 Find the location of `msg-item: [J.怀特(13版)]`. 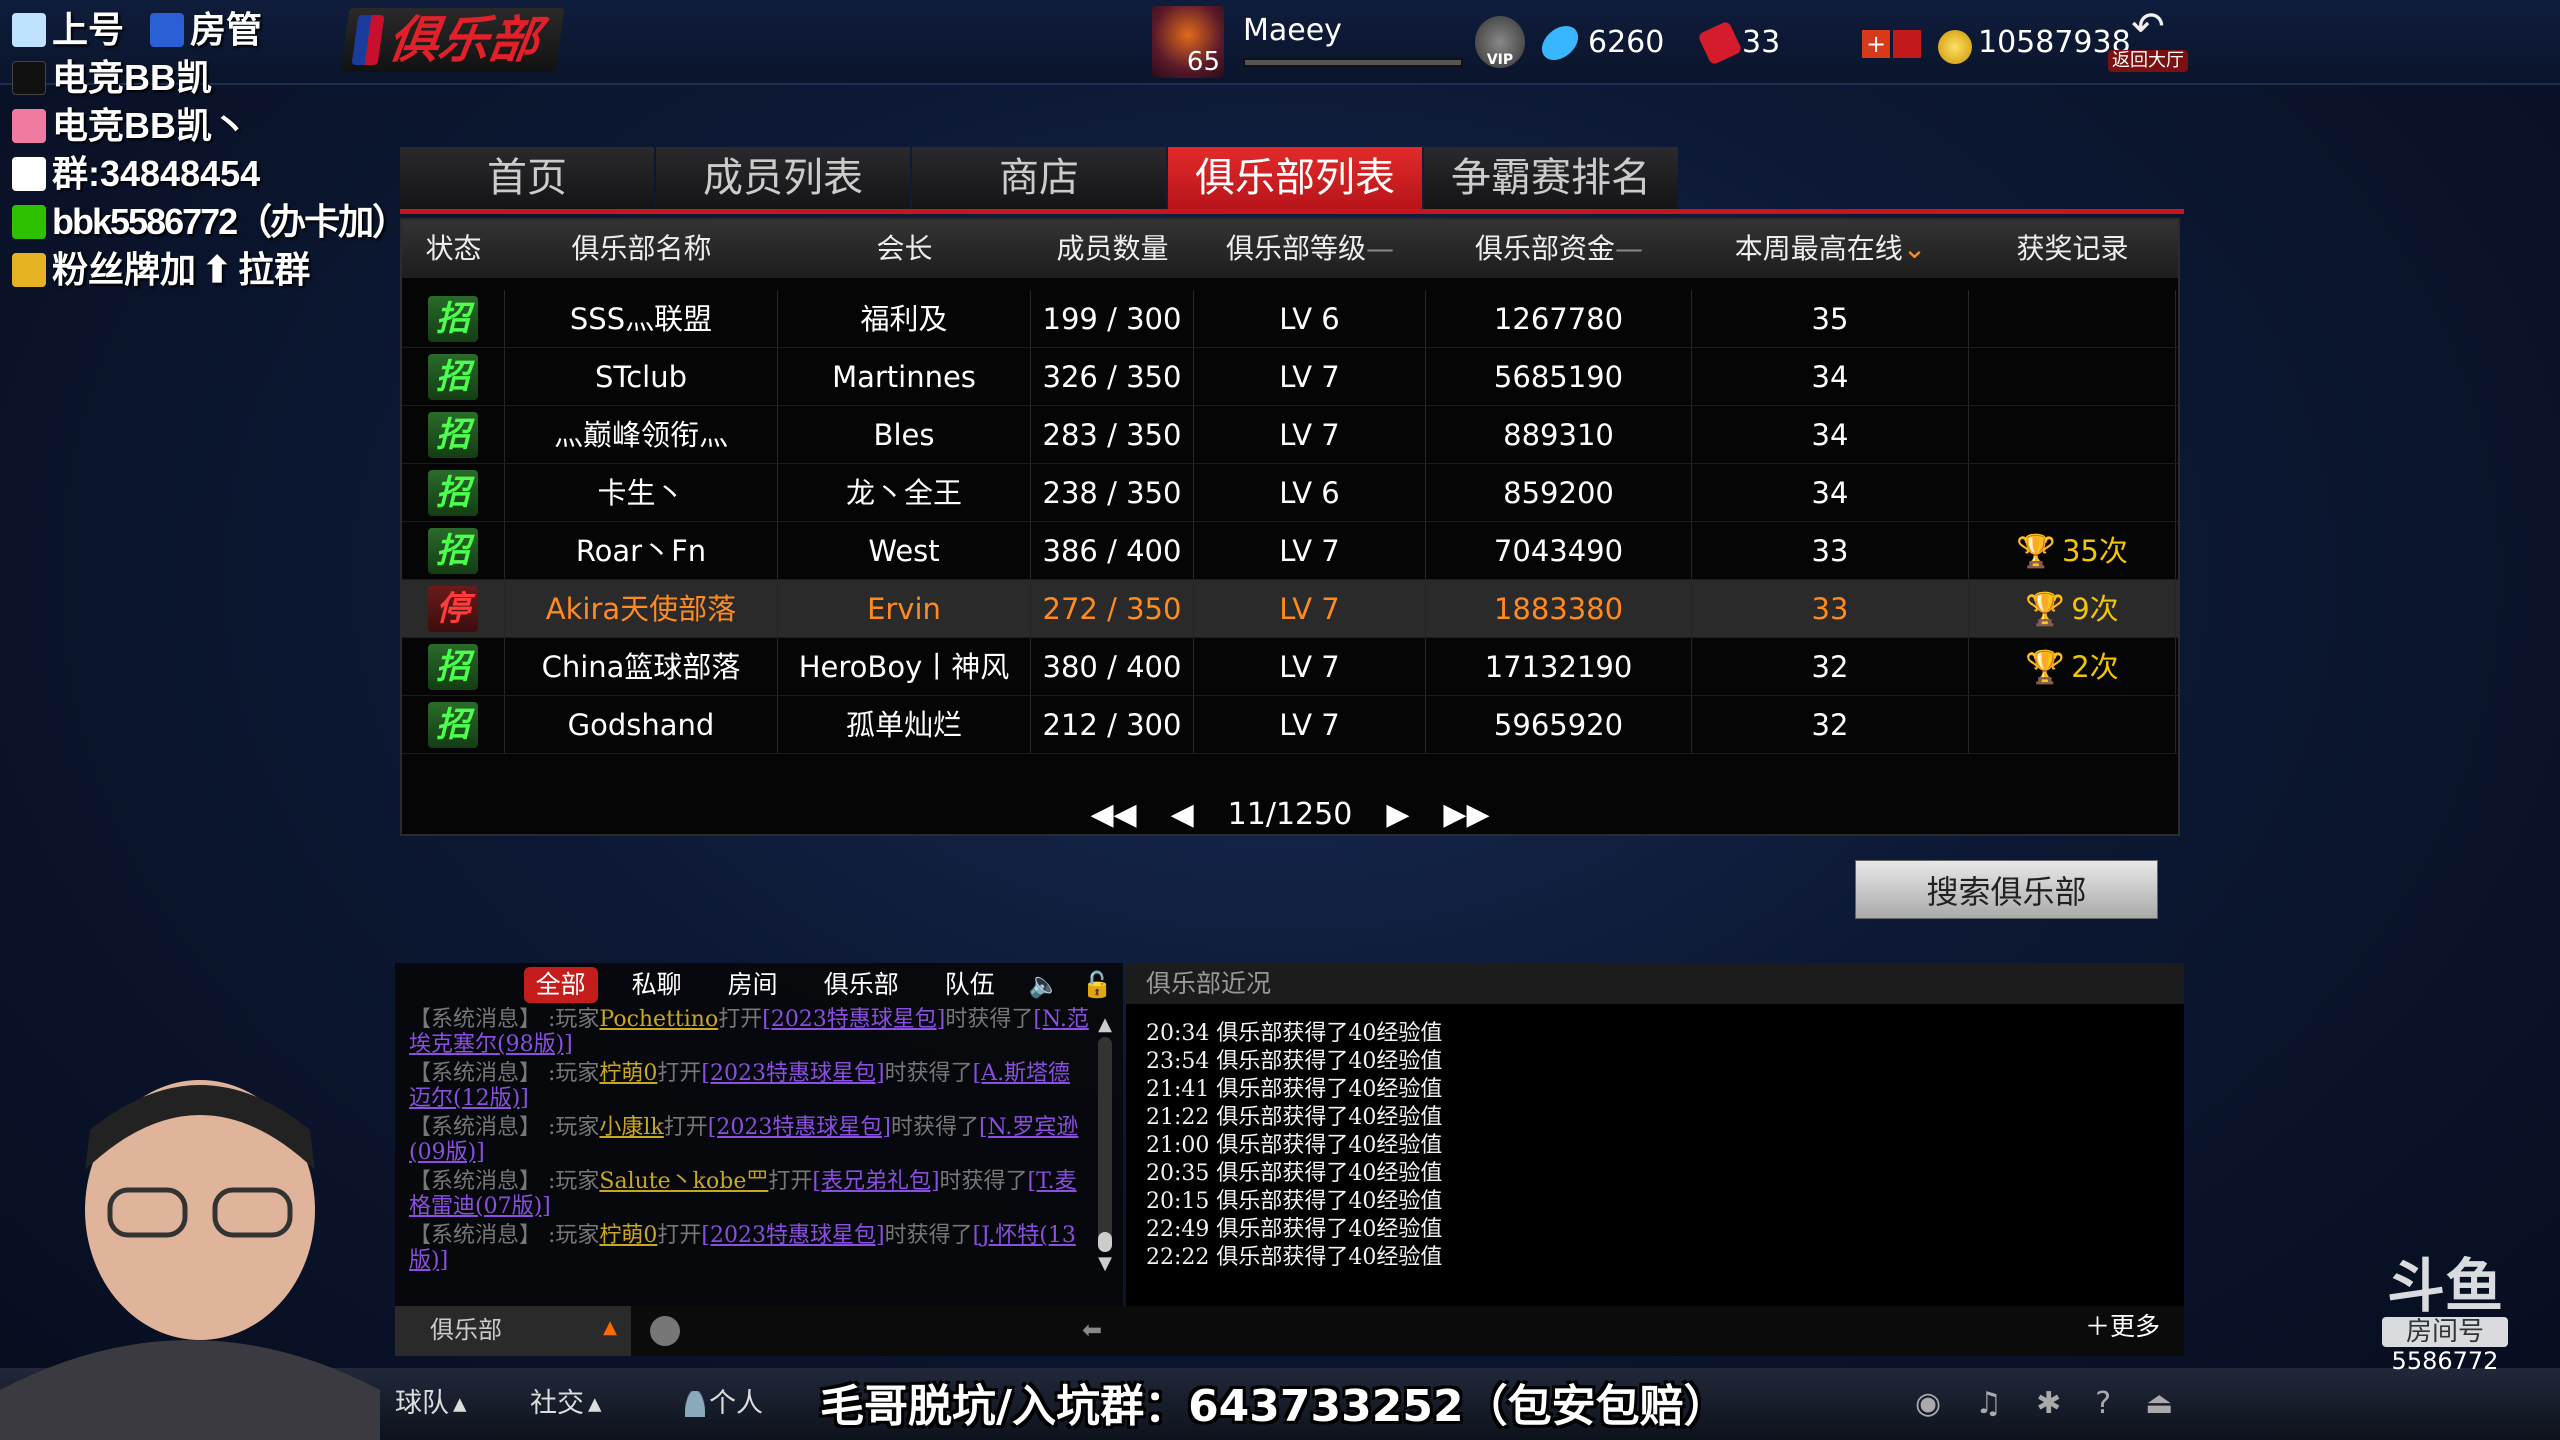

msg-item: [J.怀特(13版)] is located at coordinates (742, 1248).